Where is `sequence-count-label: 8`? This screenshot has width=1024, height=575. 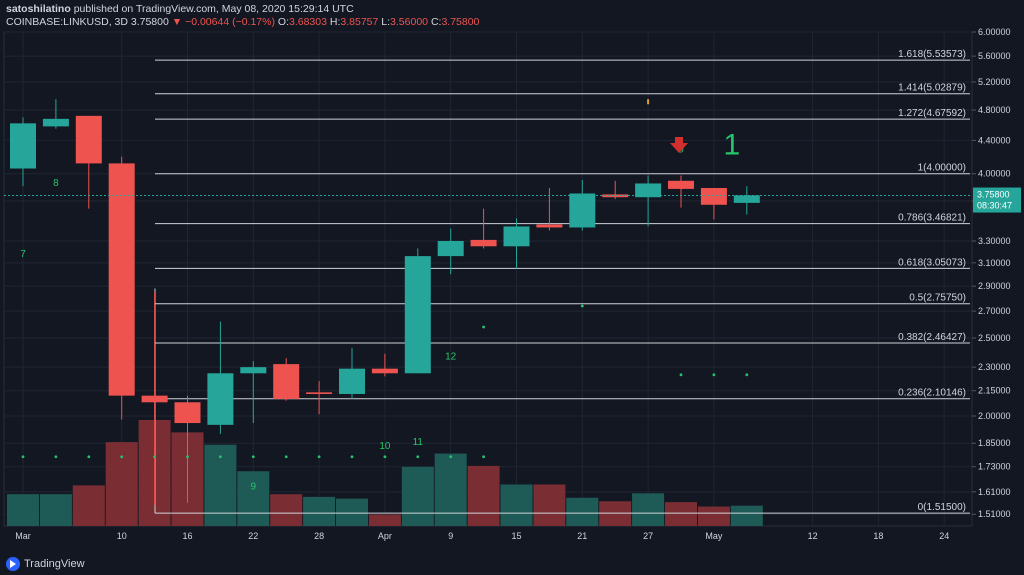
sequence-count-label: 8 is located at coordinates (56, 183).